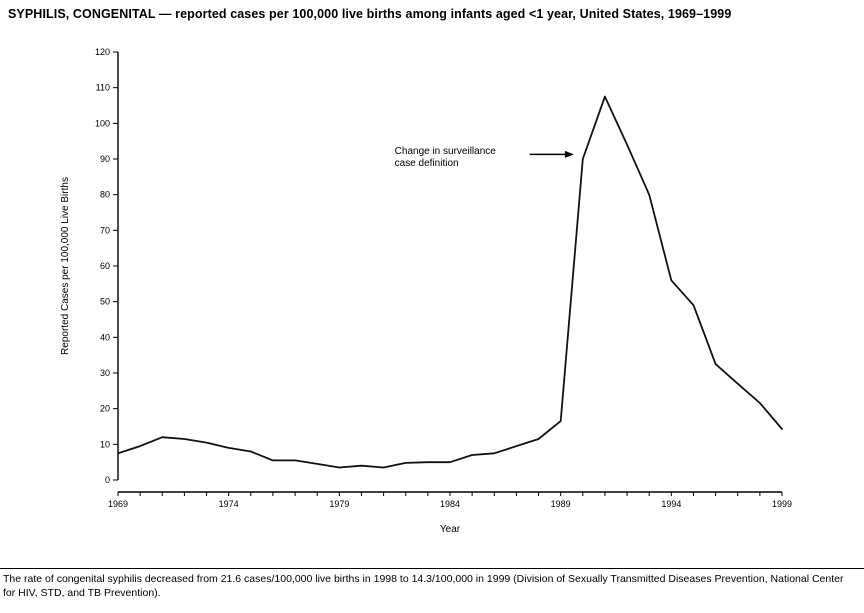 The image size is (864, 613). Describe the element at coordinates (450, 529) in the screenshot. I see `x-axis-title: Year` at that location.